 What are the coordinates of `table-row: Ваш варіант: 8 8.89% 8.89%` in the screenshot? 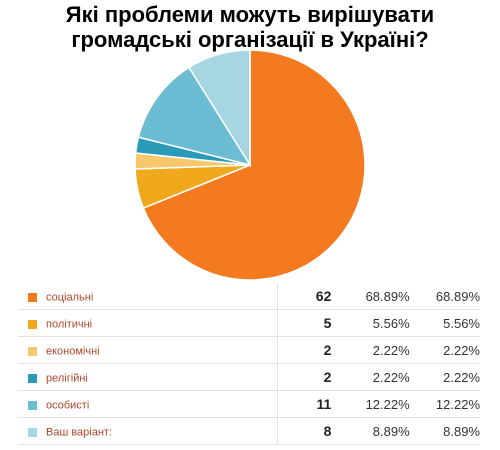 It's located at (249, 431).